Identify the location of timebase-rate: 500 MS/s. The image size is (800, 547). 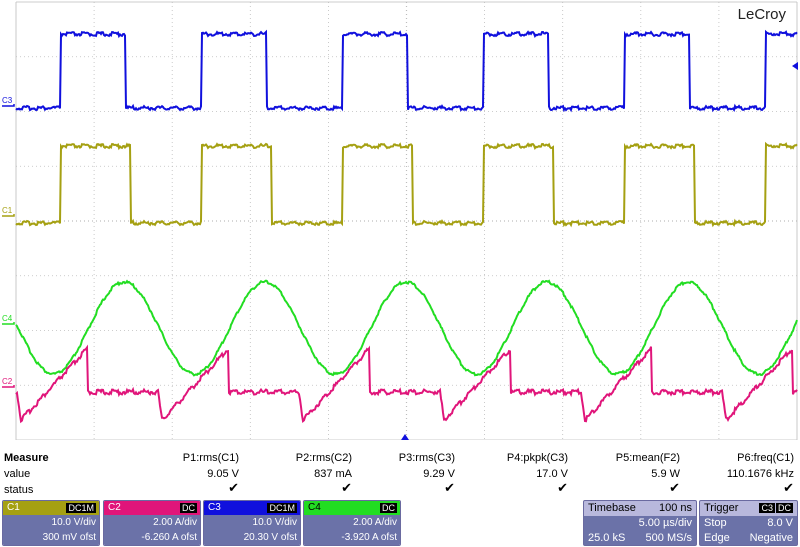
(668, 538).